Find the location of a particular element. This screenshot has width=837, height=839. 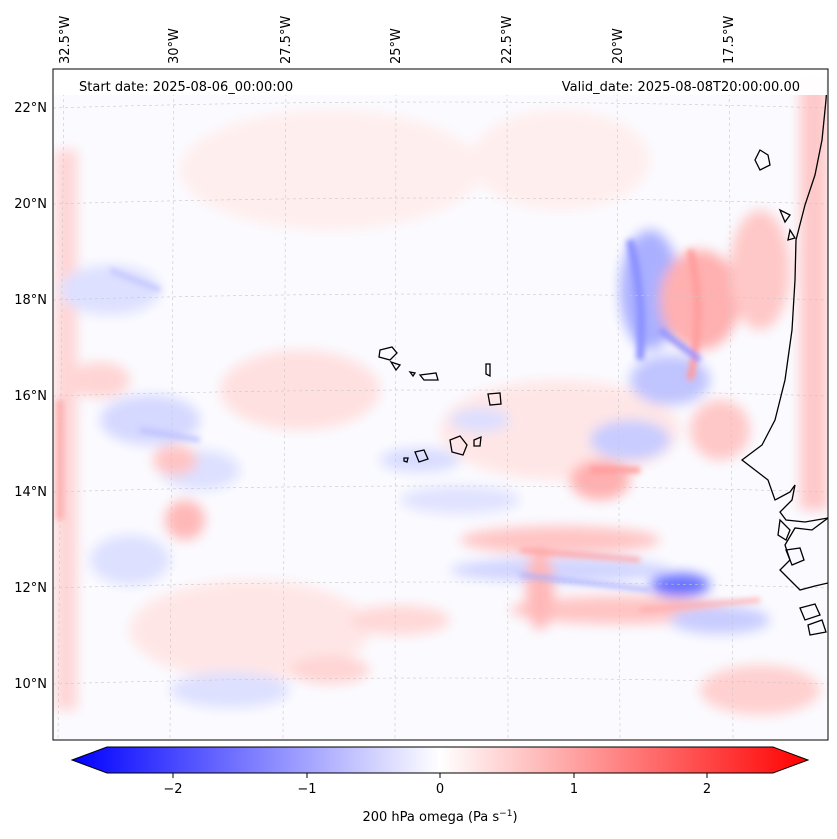

cb-tick-label: 1 is located at coordinates (574, 789).